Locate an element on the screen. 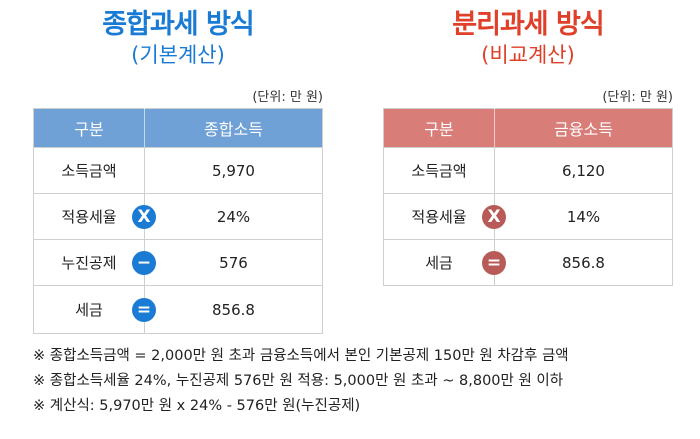  row-label: 누진공제 − is located at coordinates (94, 262).